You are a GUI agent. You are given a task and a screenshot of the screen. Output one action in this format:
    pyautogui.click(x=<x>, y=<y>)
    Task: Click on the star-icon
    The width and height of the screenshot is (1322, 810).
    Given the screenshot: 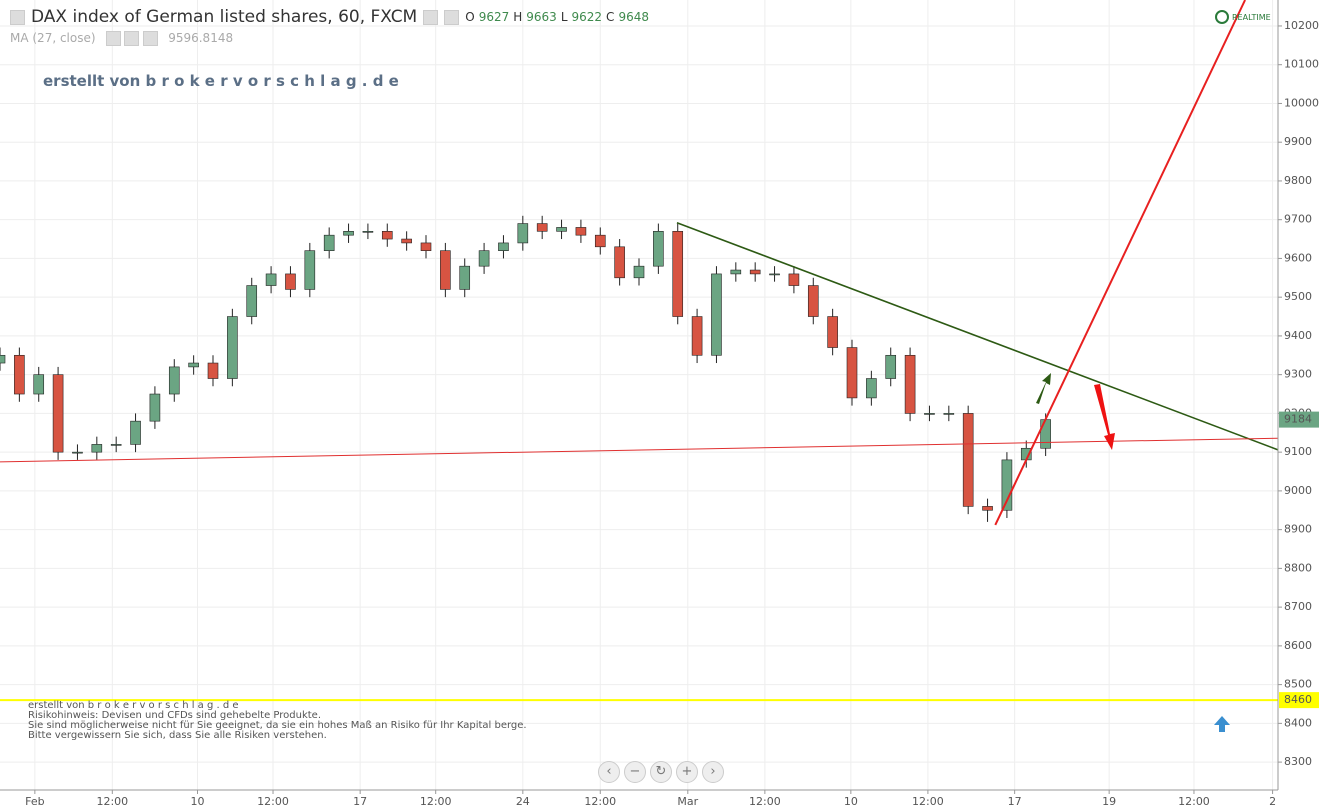 What is the action you would take?
    pyautogui.click(x=17, y=17)
    